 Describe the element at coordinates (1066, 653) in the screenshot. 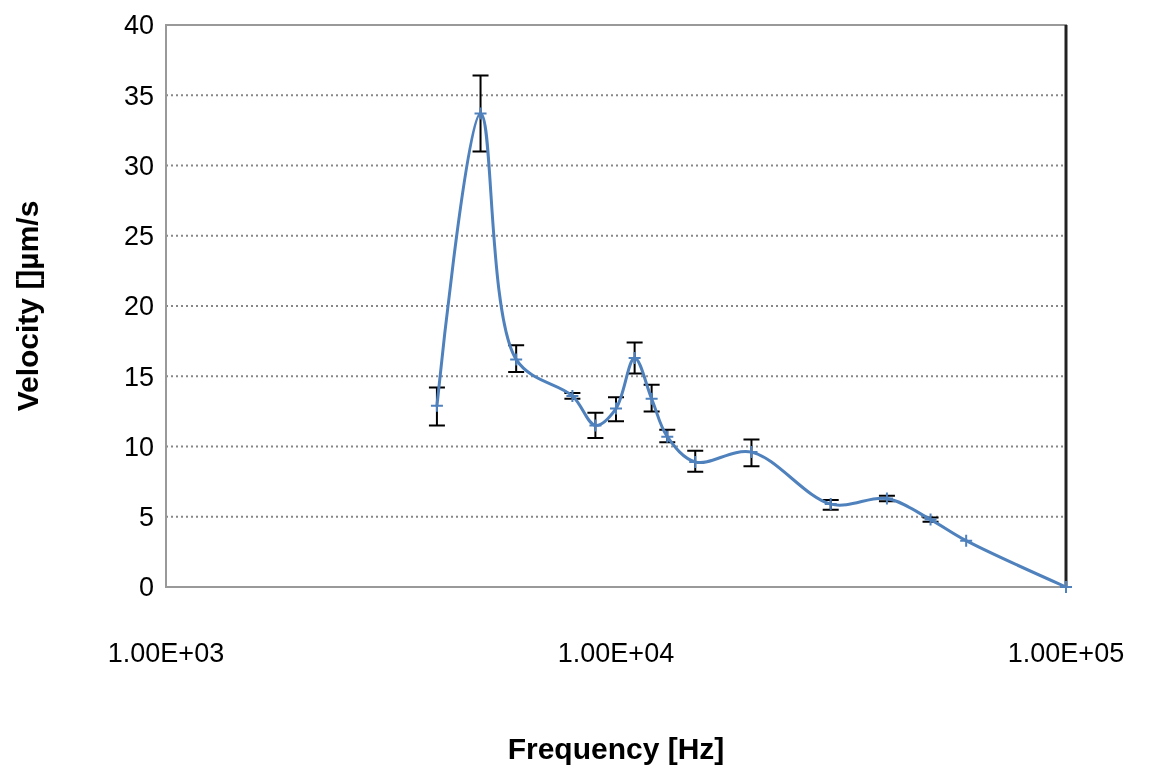

I see `x-tick-label: 1.00E+05` at that location.